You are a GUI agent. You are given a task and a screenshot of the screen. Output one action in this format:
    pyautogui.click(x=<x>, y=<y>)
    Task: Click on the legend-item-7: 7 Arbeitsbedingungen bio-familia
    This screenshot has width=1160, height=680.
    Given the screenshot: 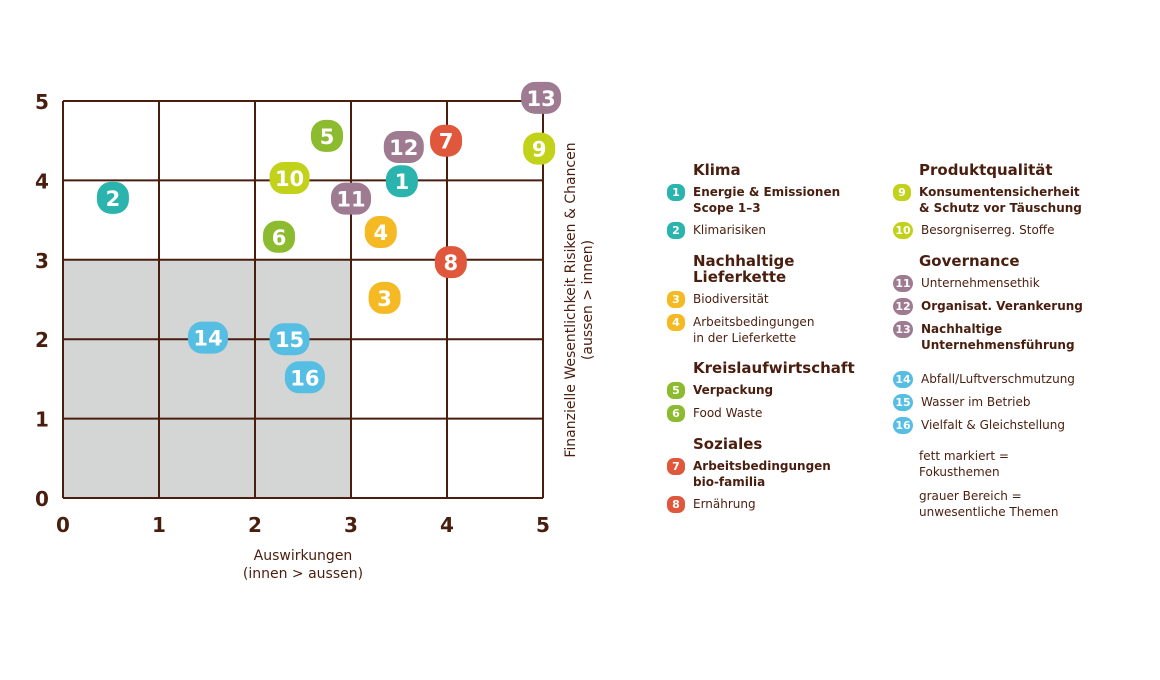 What is the action you would take?
    pyautogui.click(x=772, y=474)
    